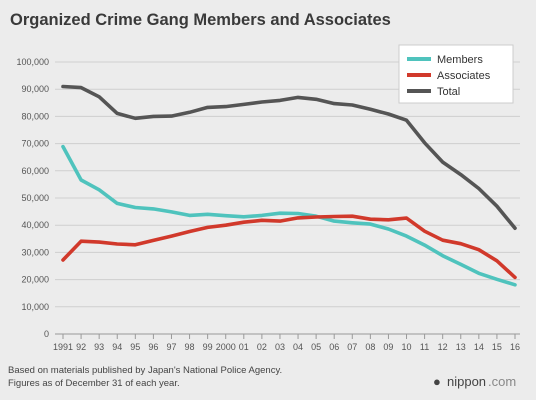 The width and height of the screenshot is (536, 400). What do you see at coordinates (32, 62) in the screenshot?
I see `y-tick-label: 100,000` at bounding box center [32, 62].